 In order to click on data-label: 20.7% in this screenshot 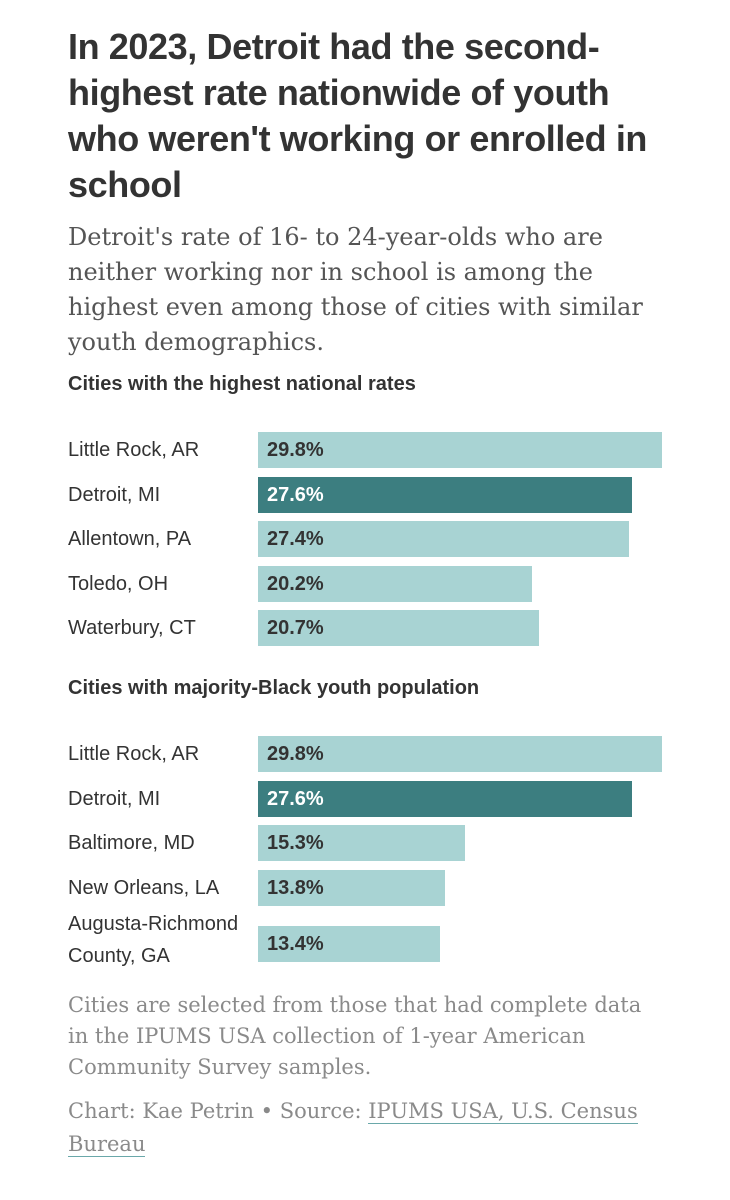, I will do `click(295, 628)`.